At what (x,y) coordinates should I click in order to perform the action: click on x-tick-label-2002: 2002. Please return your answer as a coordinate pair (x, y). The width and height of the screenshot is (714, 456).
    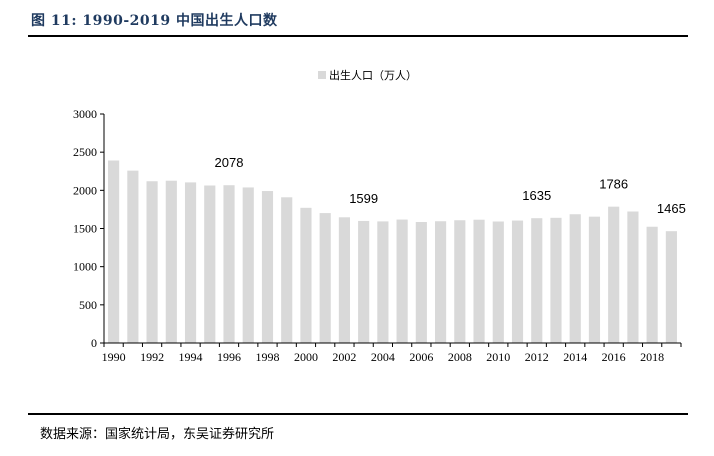
    Looking at the image, I should click on (344, 357).